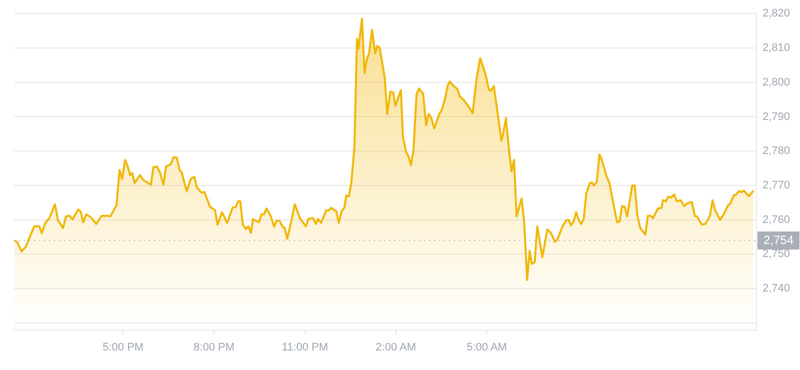  What do you see at coordinates (123, 347) in the screenshot?
I see `x-tick-label: 5:00 PM` at bounding box center [123, 347].